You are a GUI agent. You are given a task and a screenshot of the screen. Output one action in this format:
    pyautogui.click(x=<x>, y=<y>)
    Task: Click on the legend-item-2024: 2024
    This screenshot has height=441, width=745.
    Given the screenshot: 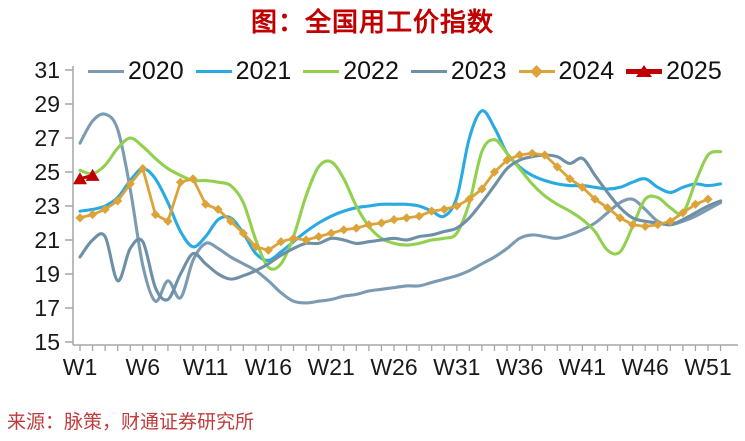 What is the action you would take?
    pyautogui.click(x=566, y=71)
    